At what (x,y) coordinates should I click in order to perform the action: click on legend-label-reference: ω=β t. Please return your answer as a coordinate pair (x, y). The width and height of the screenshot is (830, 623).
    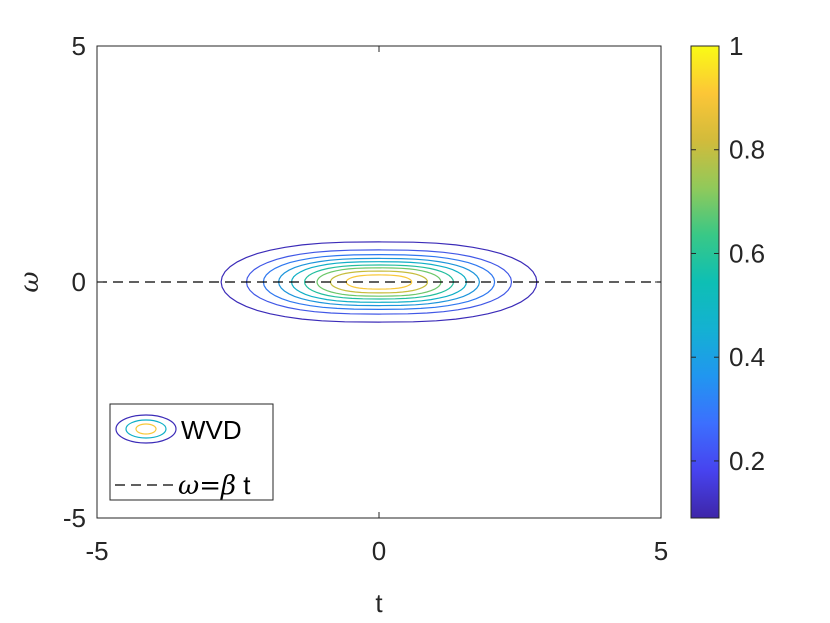
    Looking at the image, I should click on (214, 485).